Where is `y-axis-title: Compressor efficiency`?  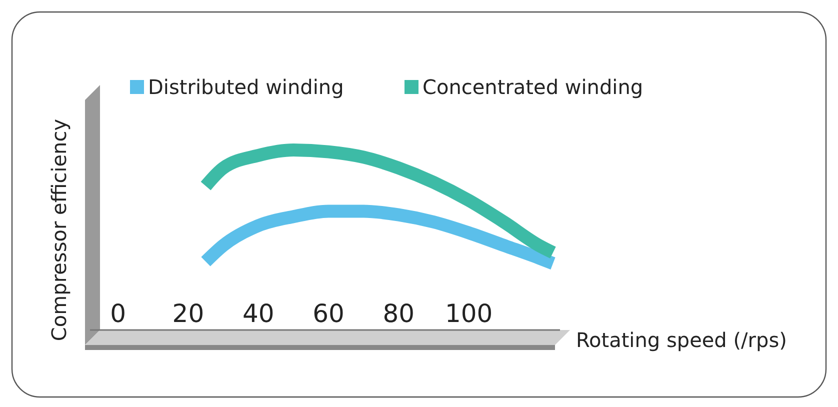 y-axis-title: Compressor efficiency is located at coordinates (59, 230).